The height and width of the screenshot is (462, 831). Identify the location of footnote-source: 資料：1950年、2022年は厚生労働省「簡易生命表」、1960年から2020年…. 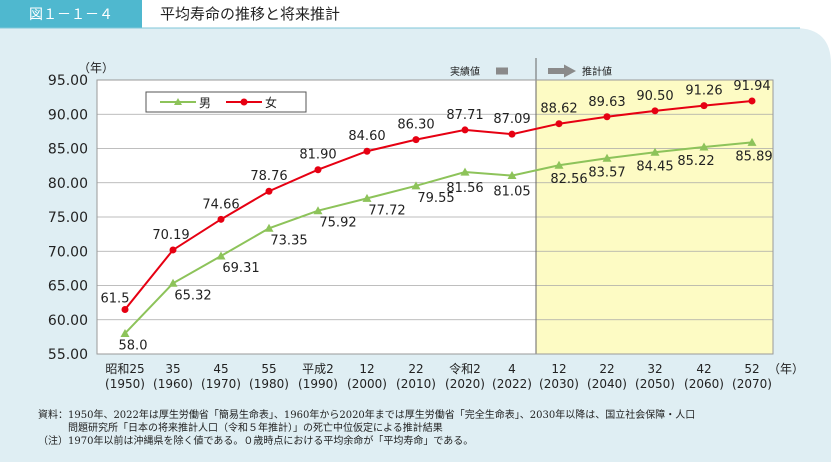
(366, 414).